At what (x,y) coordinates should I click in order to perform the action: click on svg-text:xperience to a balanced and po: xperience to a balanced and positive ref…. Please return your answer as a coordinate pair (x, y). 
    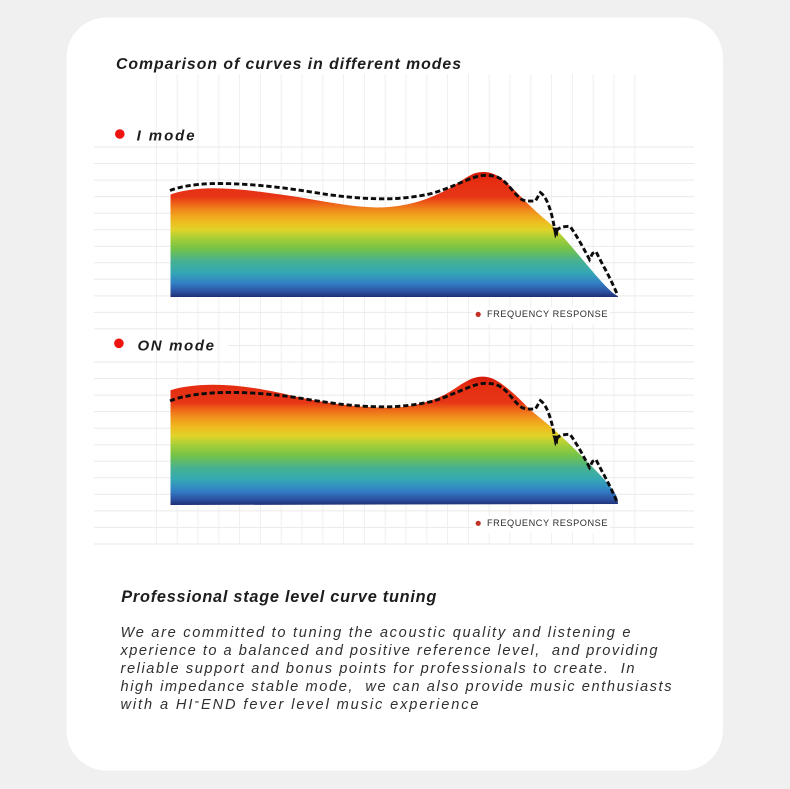
    Looking at the image, I should click on (389, 651).